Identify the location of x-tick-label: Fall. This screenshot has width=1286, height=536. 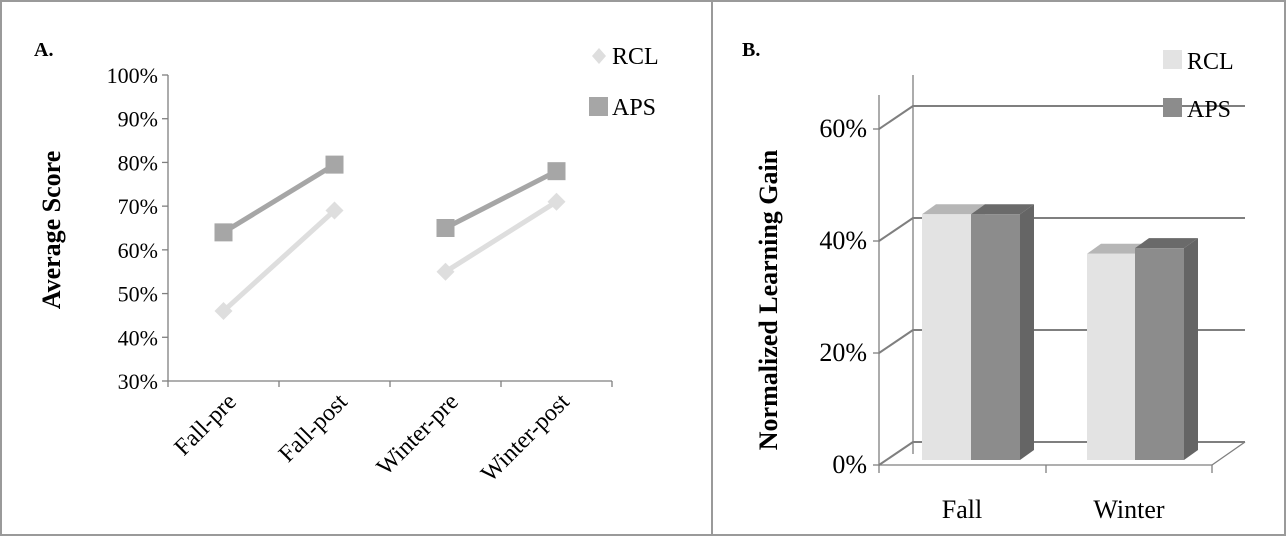
(962, 509).